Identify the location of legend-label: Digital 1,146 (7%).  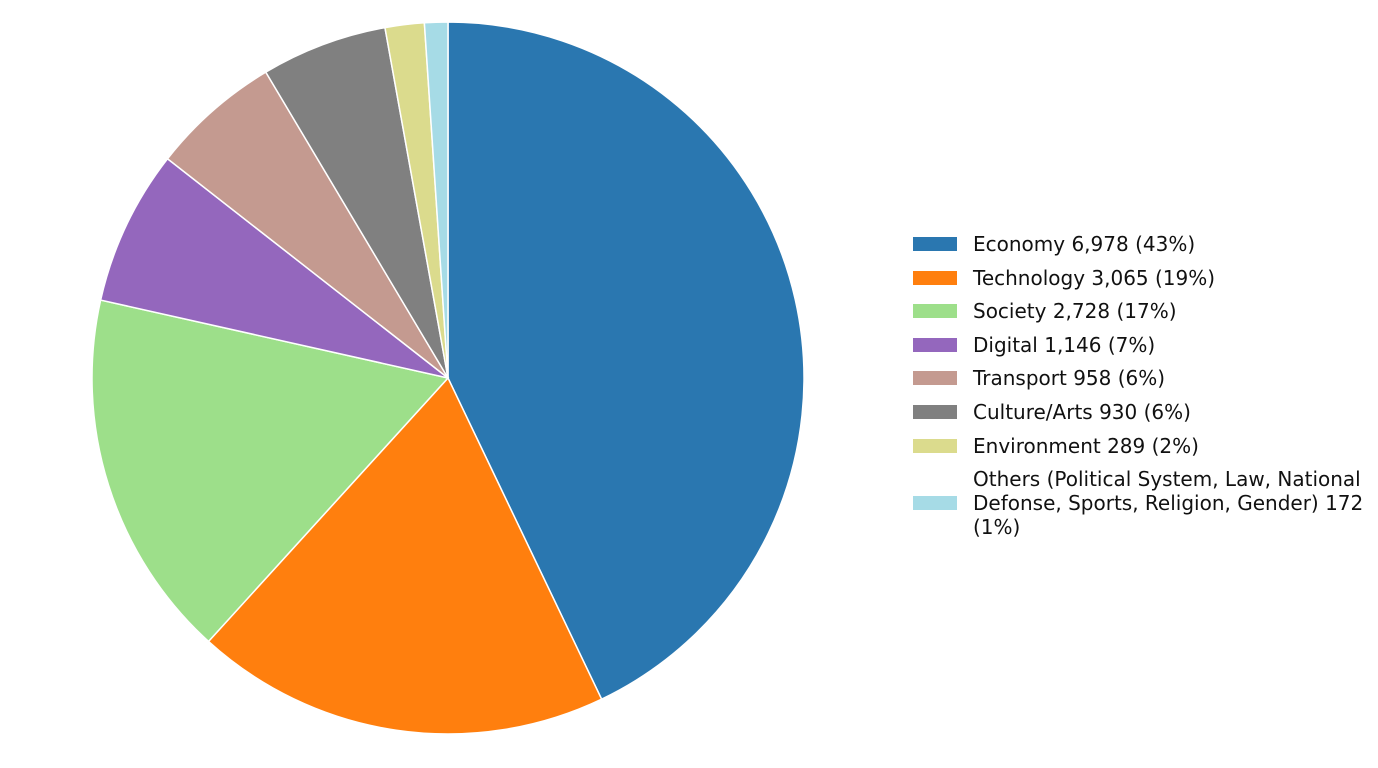
(1064, 344).